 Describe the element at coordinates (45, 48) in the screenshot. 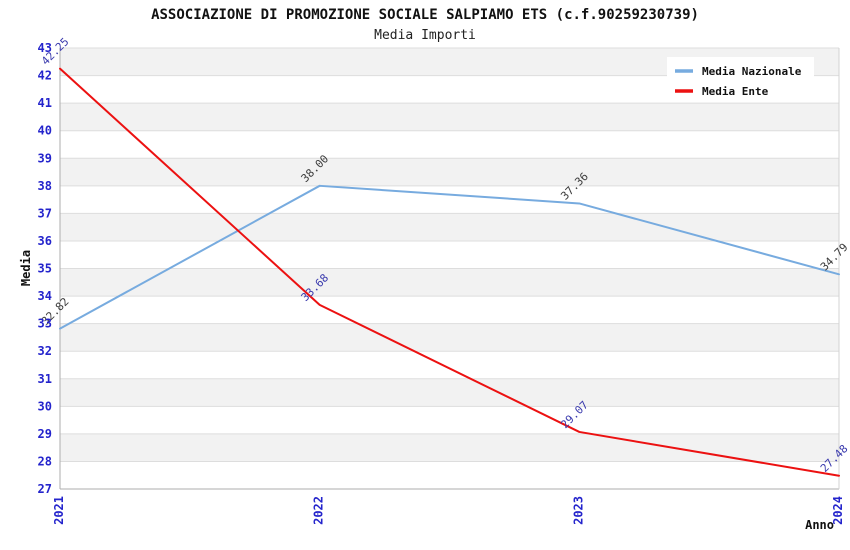

I see `y-tick-label: 43` at that location.